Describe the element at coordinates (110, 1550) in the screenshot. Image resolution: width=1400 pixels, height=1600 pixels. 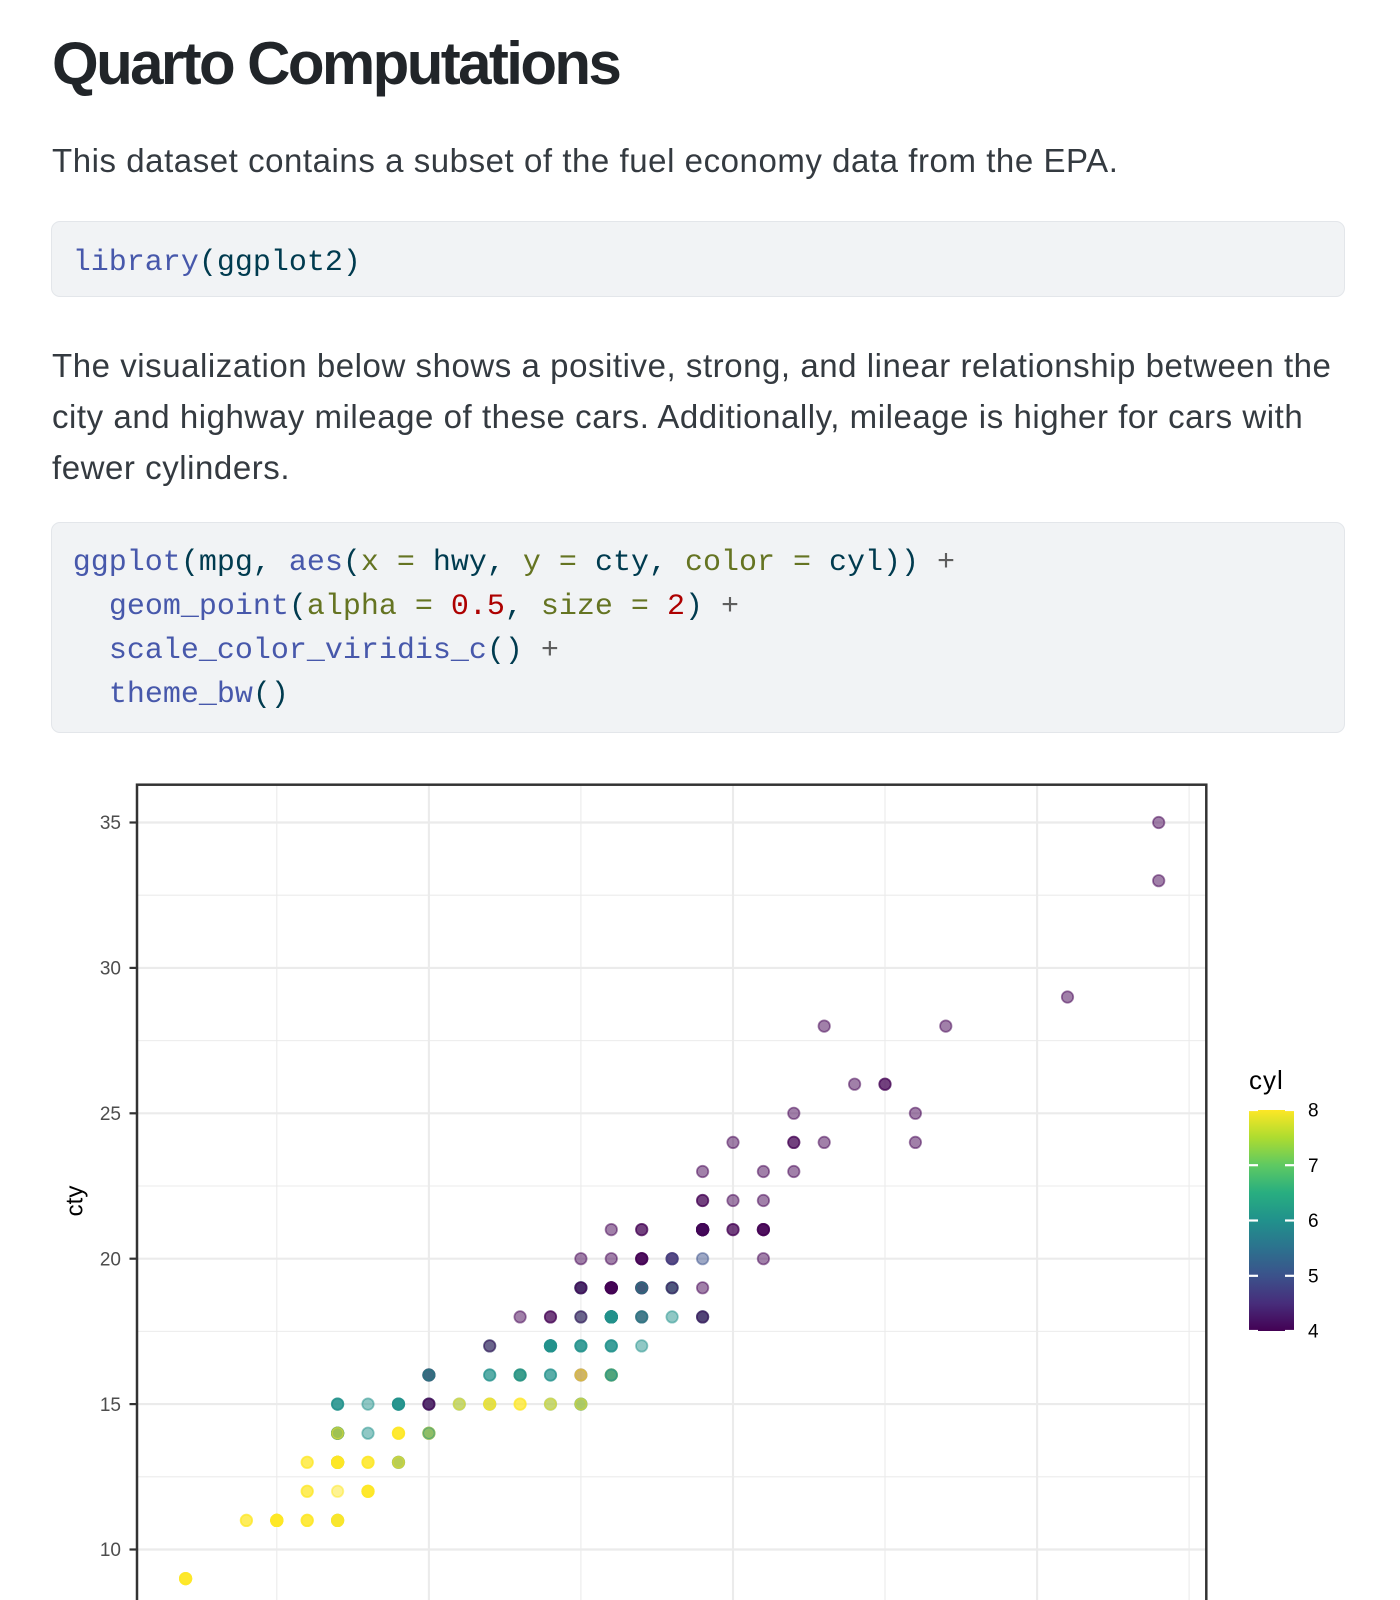
I see `svg-text: 10` at that location.